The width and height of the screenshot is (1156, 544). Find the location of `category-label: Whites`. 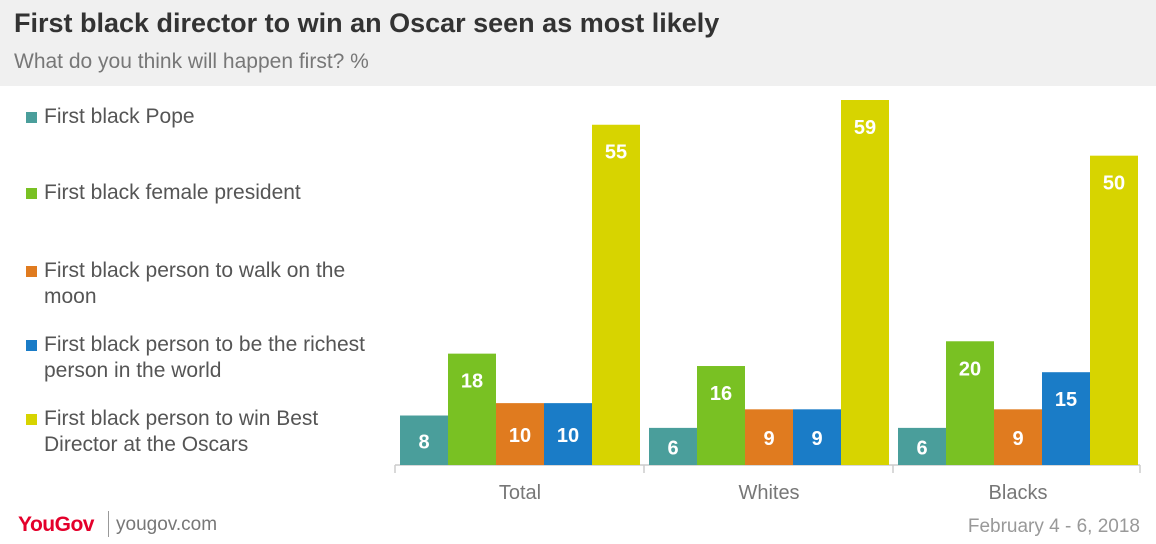

category-label: Whites is located at coordinates (768, 493).